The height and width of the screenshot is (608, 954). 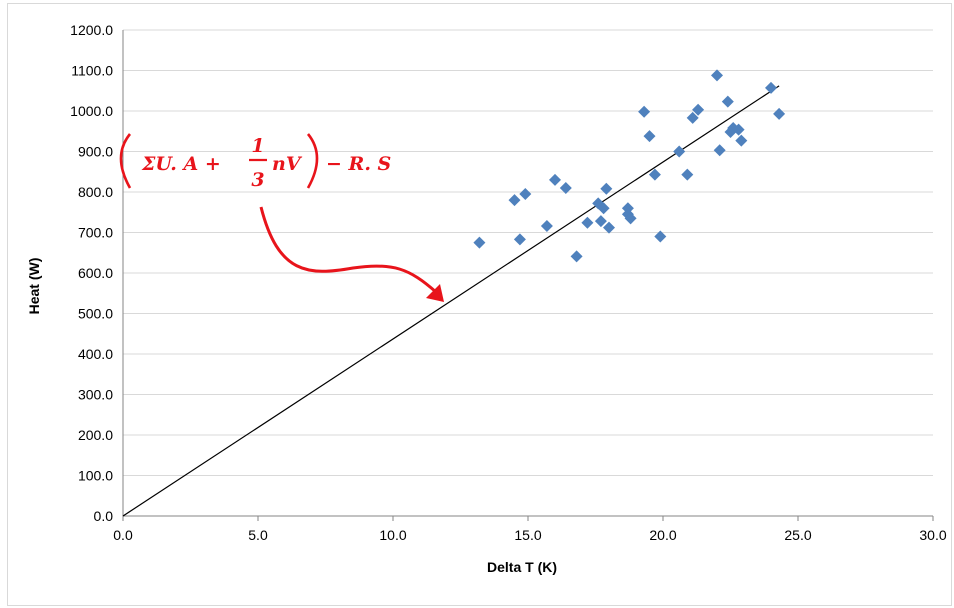 I want to click on y-tick-label: 300.0, so click(x=95, y=395).